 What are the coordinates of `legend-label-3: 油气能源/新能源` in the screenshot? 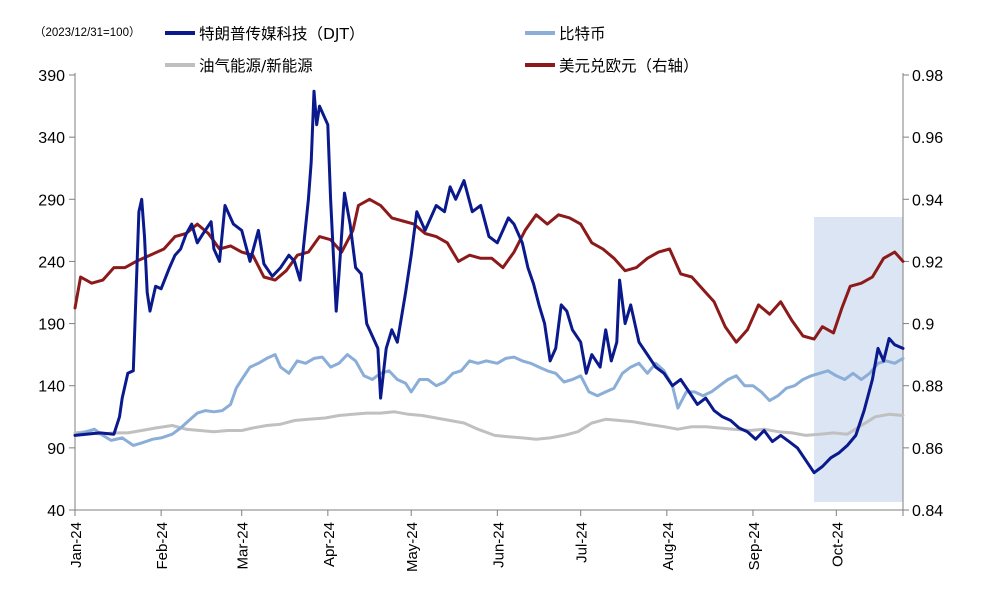 It's located at (256, 66).